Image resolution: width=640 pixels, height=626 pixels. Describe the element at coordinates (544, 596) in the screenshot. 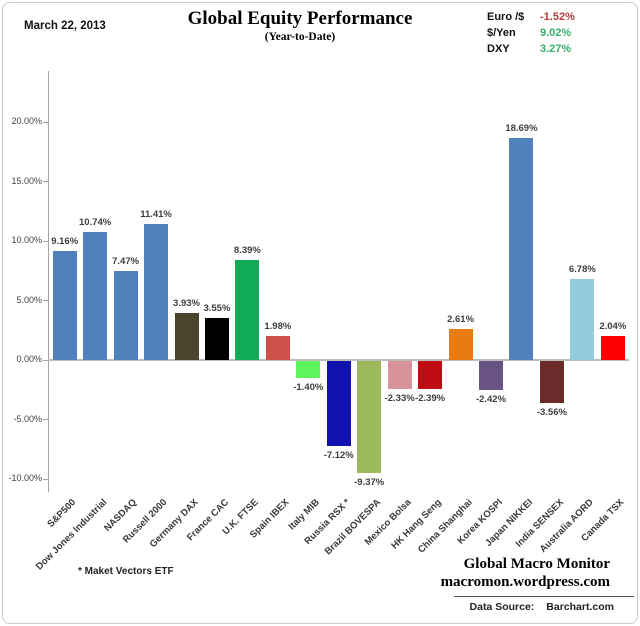

I see `datasource-divider` at that location.